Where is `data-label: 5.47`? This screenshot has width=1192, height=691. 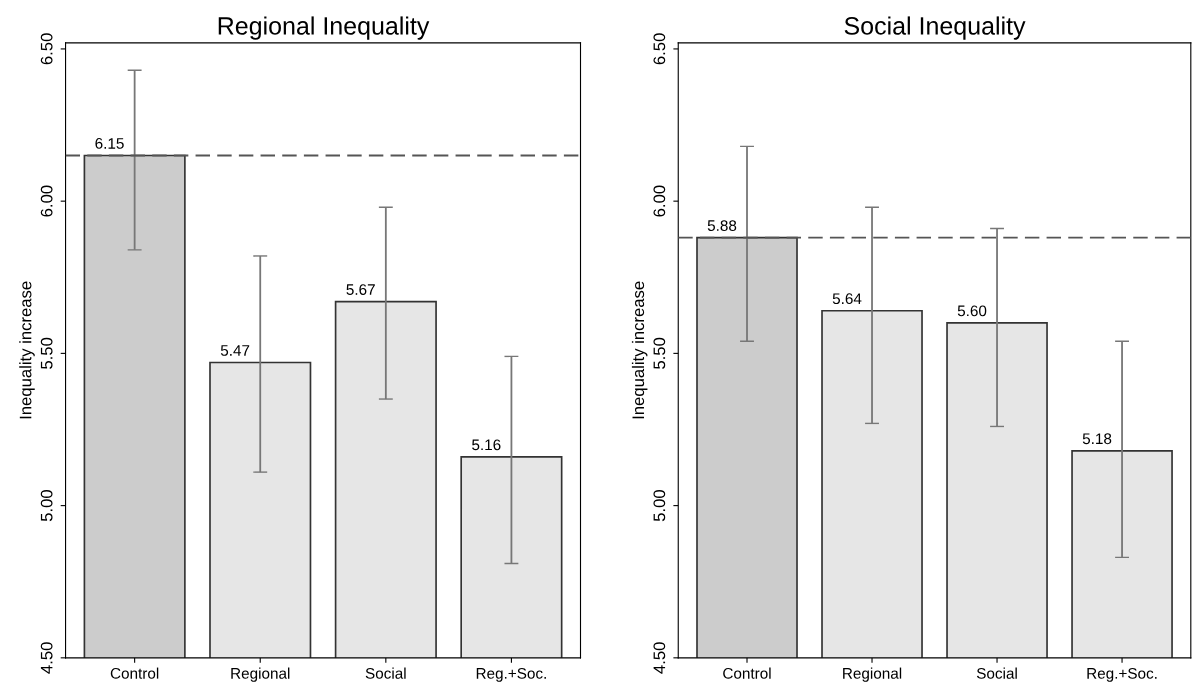
data-label: 5.47 is located at coordinates (235, 350).